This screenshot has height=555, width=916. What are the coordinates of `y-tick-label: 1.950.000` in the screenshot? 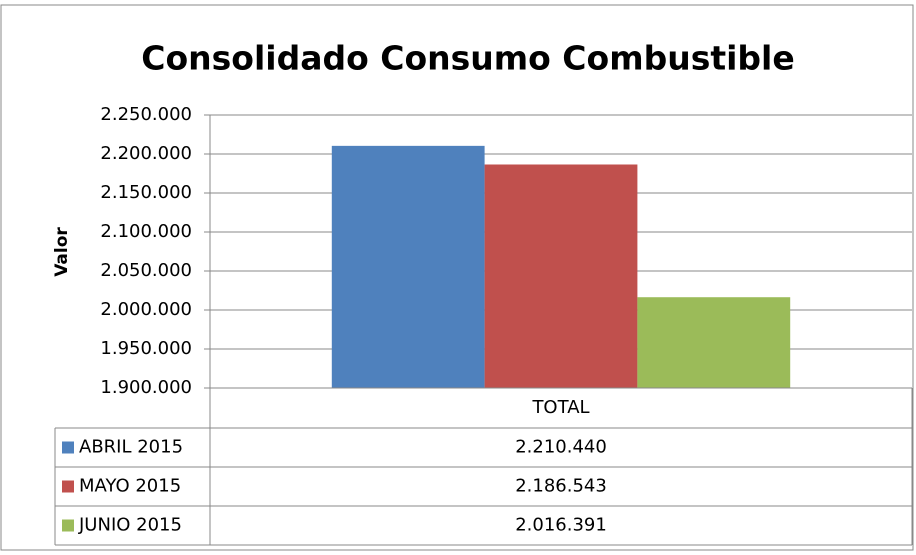 It's located at (146, 348).